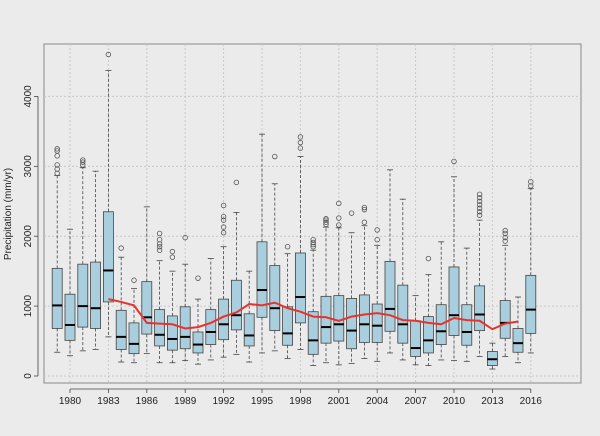 Image resolution: width=600 pixels, height=436 pixels. I want to click on trend-line-group, so click(313, 314).